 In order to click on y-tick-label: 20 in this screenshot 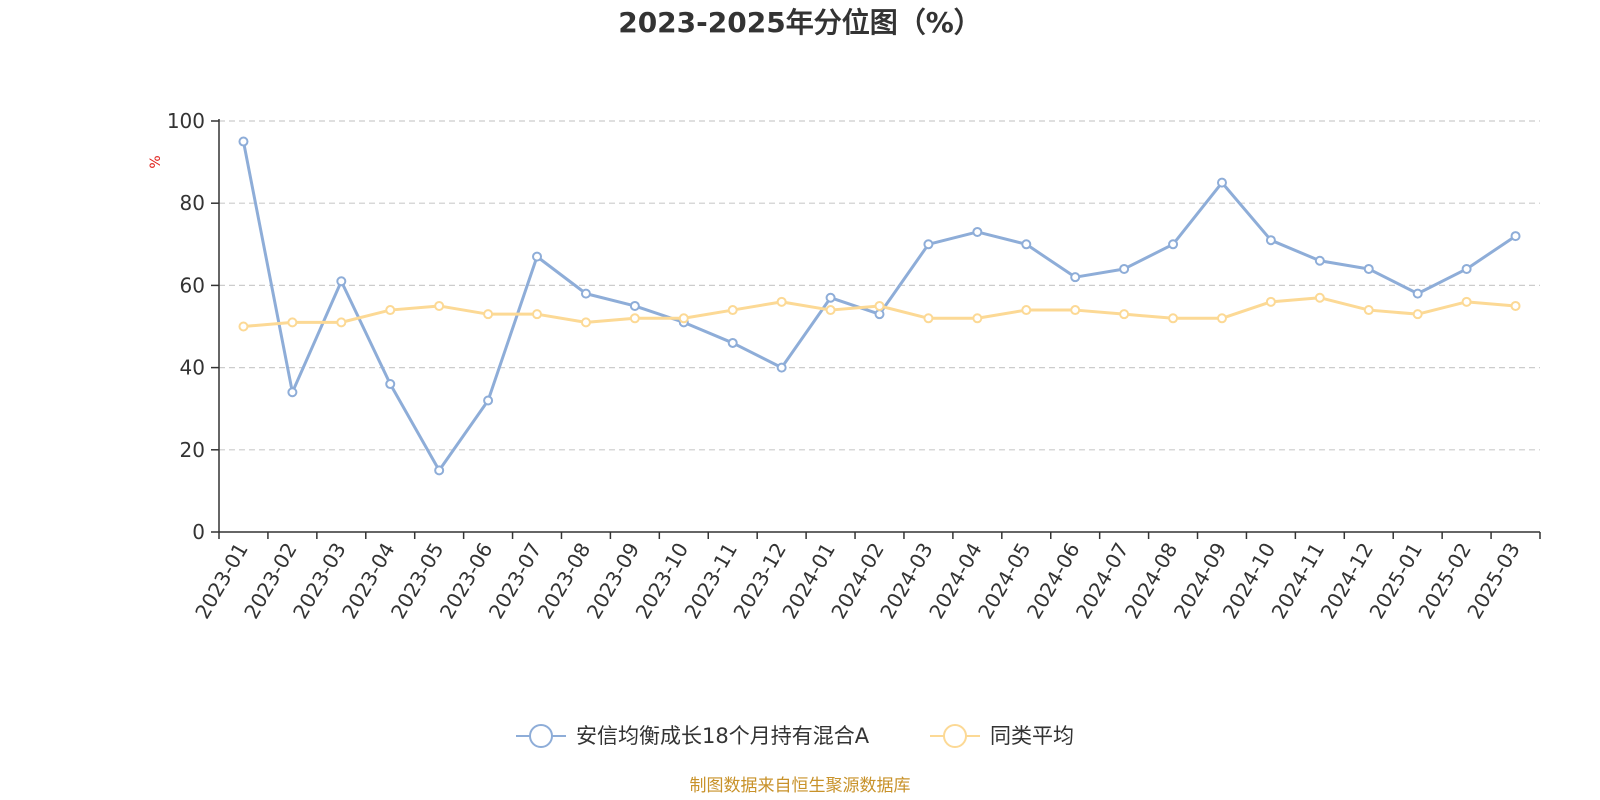, I will do `click(192, 450)`.